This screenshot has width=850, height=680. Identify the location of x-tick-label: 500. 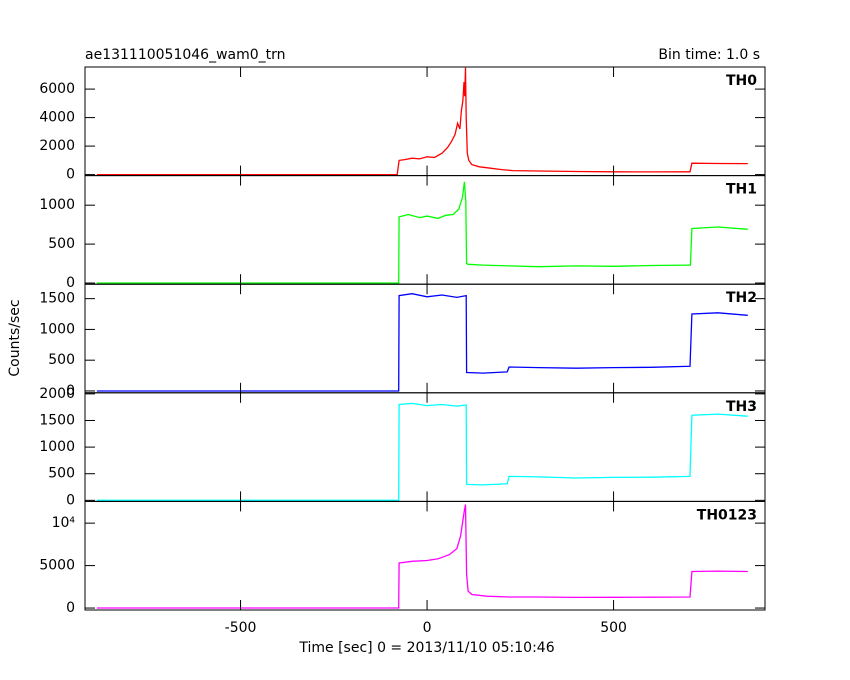
(613, 628).